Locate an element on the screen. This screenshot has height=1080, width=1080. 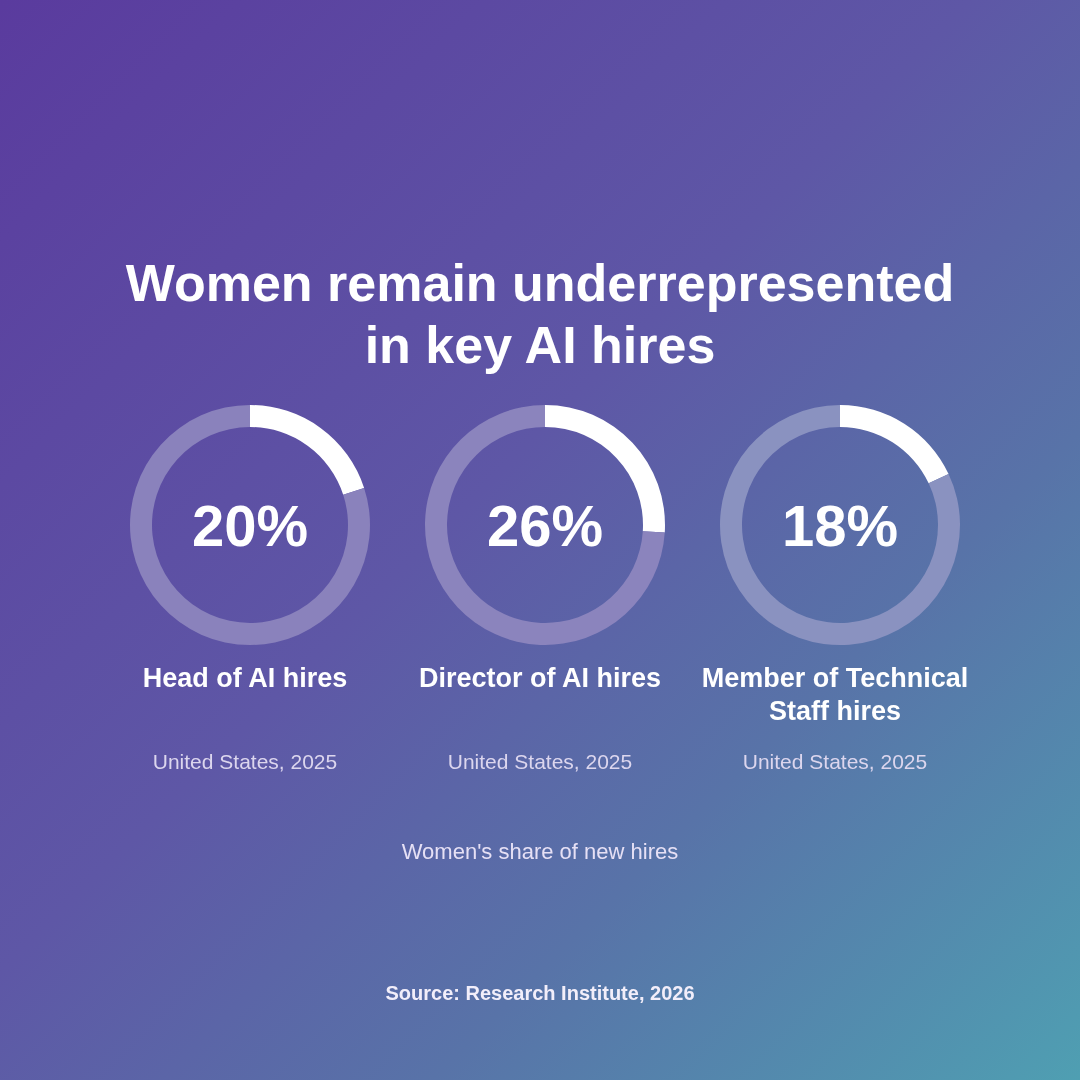
data-label: 26% is located at coordinates (545, 525).